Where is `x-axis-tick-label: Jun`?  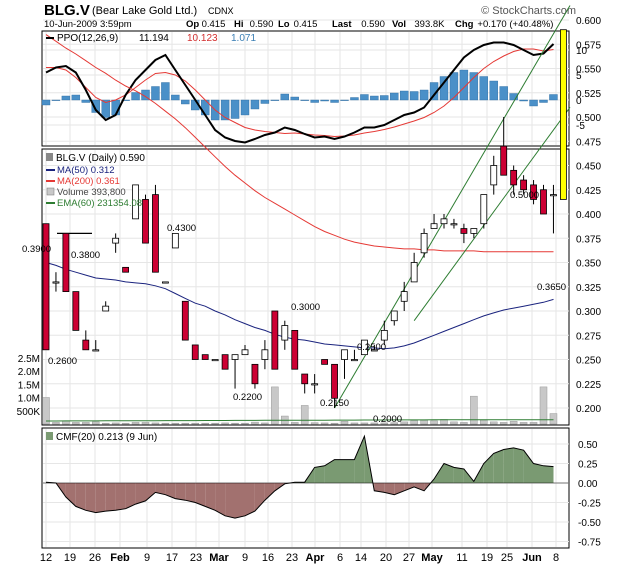
x-axis-tick-label: Jun is located at coordinates (532, 558).